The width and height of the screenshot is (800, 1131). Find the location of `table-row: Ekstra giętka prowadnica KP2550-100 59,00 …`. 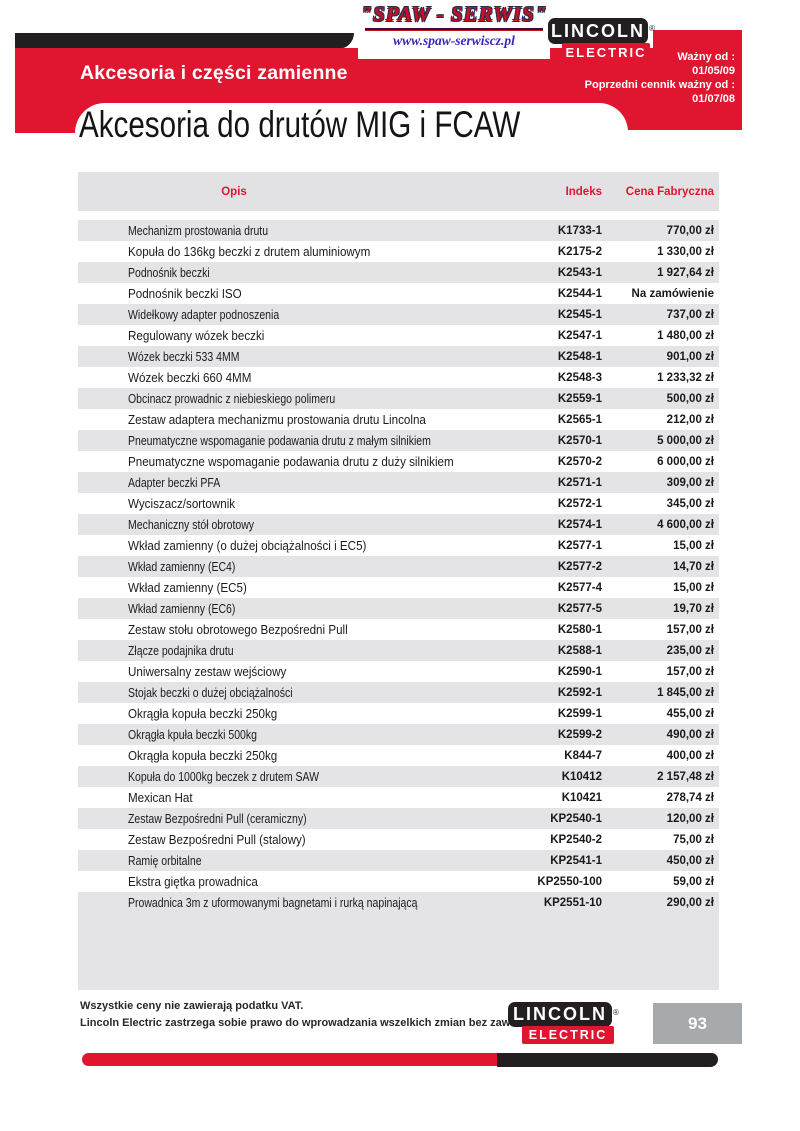

table-row: Ekstra giętka prowadnica KP2550-100 59,00 … is located at coordinates (398, 881).